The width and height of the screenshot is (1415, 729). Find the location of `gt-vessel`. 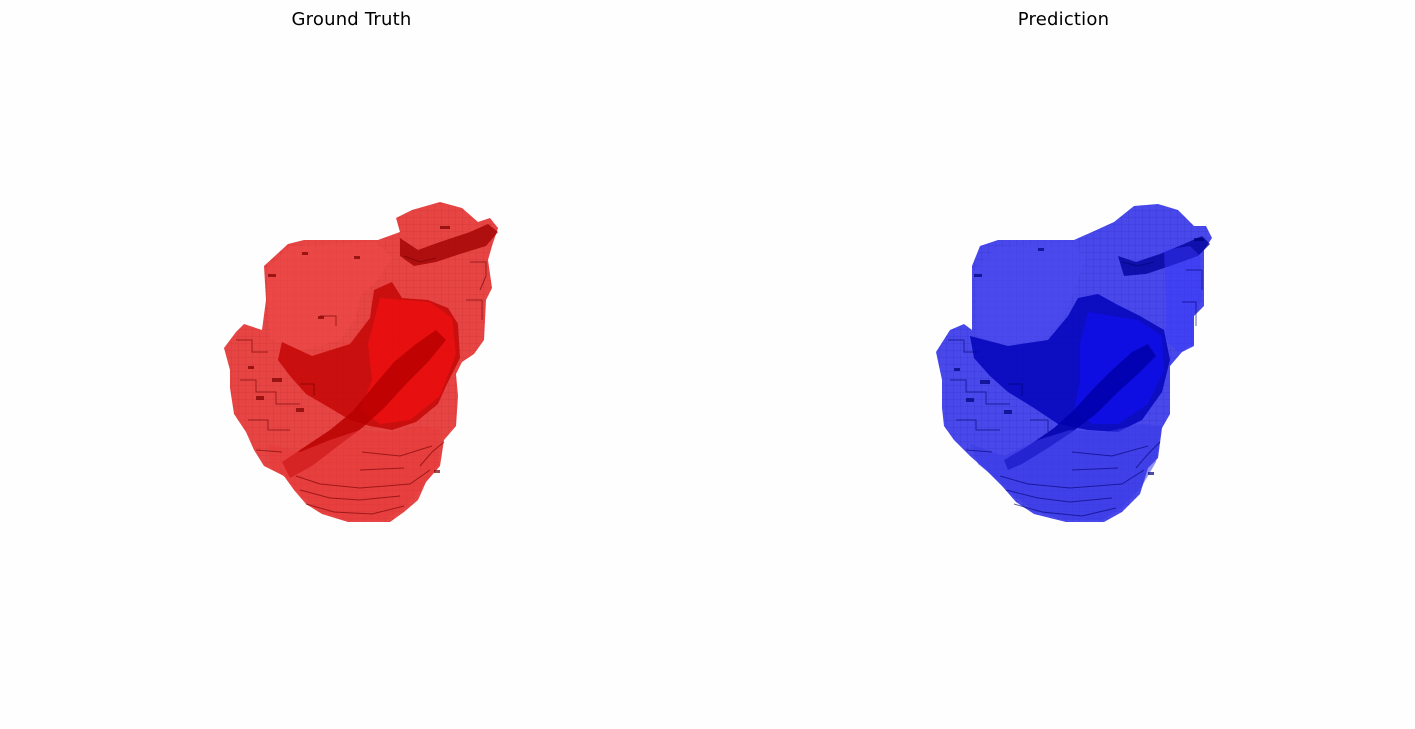

gt-vessel is located at coordinates (364, 404).